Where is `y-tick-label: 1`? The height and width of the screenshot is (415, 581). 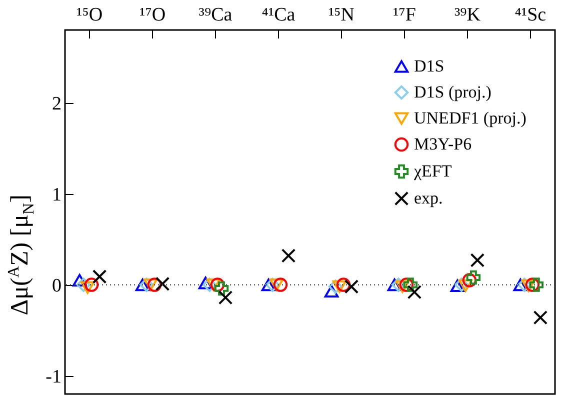 y-tick-label: 1 is located at coordinates (57, 195).